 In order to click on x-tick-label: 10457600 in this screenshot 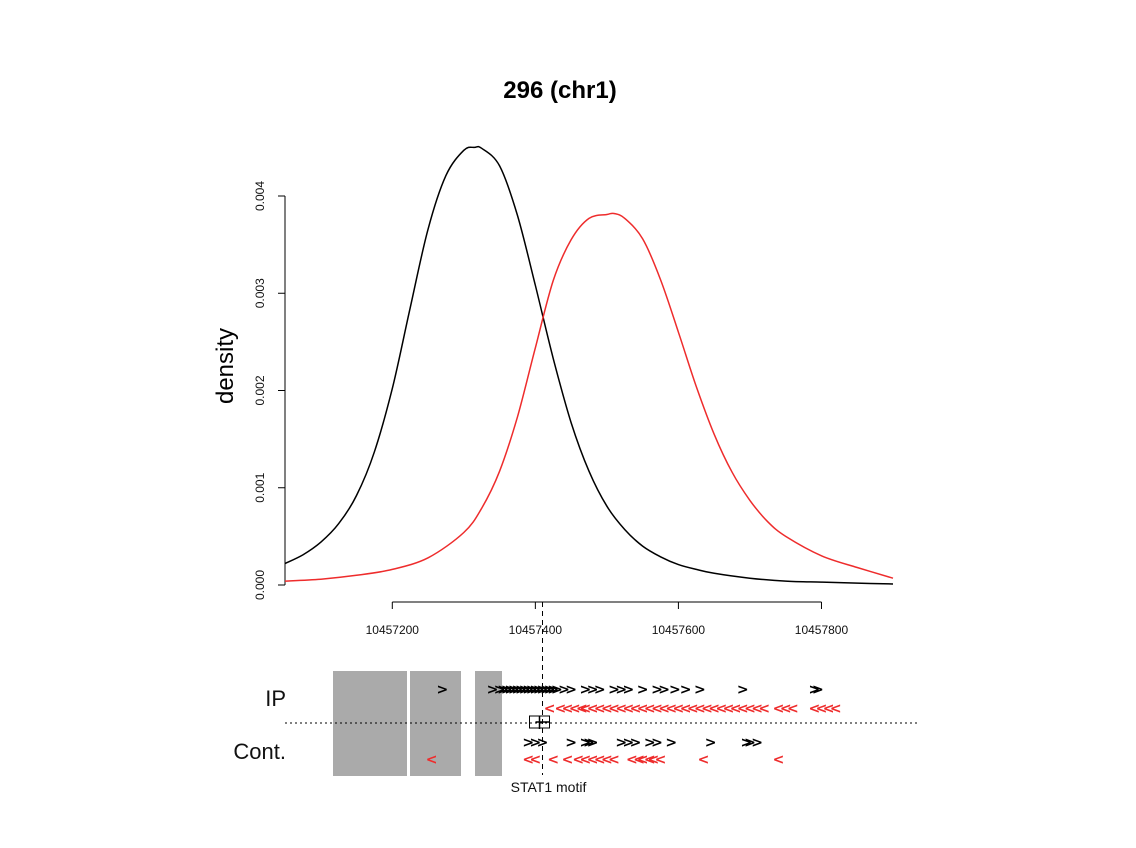, I will do `click(679, 630)`.